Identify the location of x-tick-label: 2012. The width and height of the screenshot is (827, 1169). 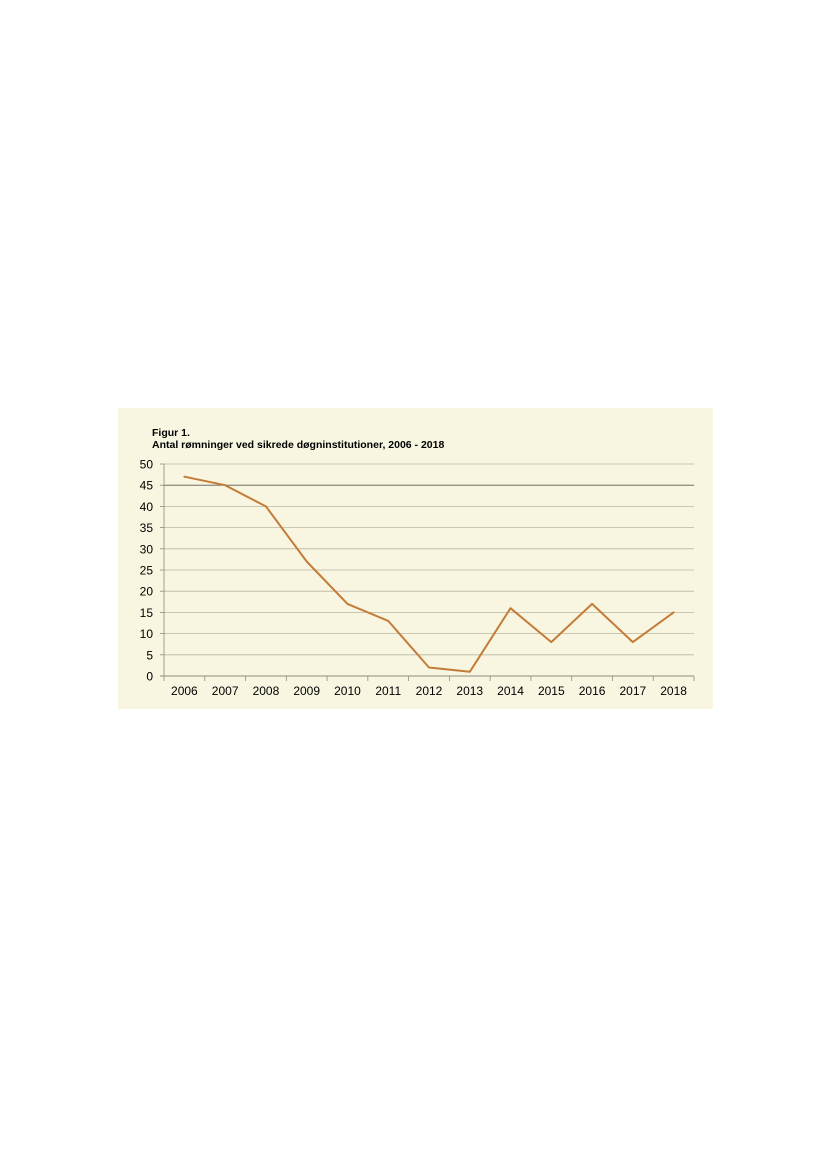
(429, 691).